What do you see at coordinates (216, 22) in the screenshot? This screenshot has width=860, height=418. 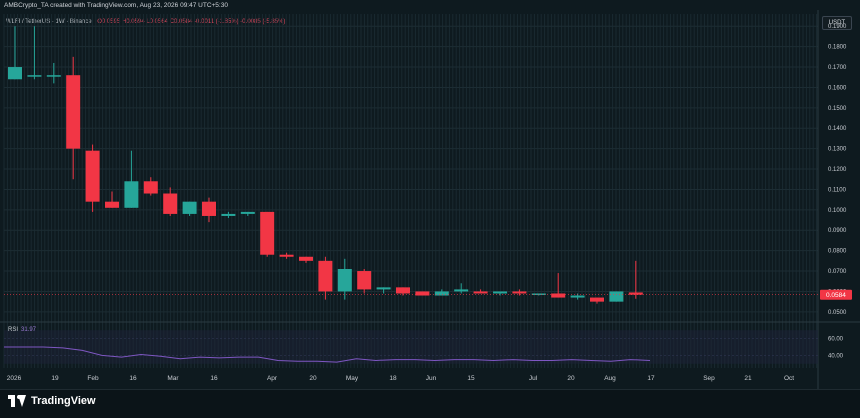 I see `ohlc-change: -0.0011 (-1.85%)` at bounding box center [216, 22].